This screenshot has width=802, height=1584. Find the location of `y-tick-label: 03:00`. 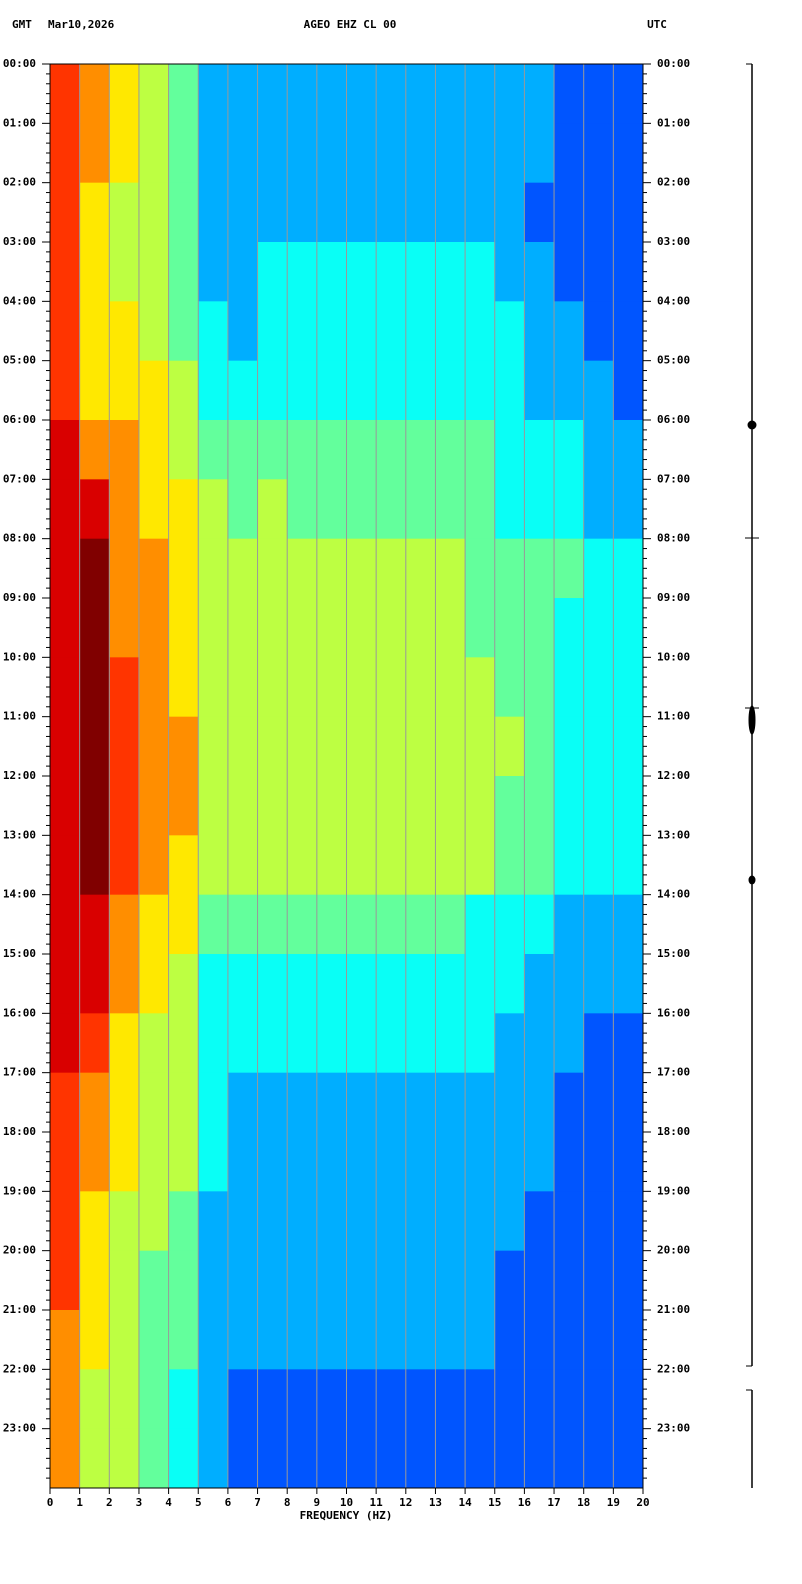

y-tick-label: 03:00 is located at coordinates (19, 241).